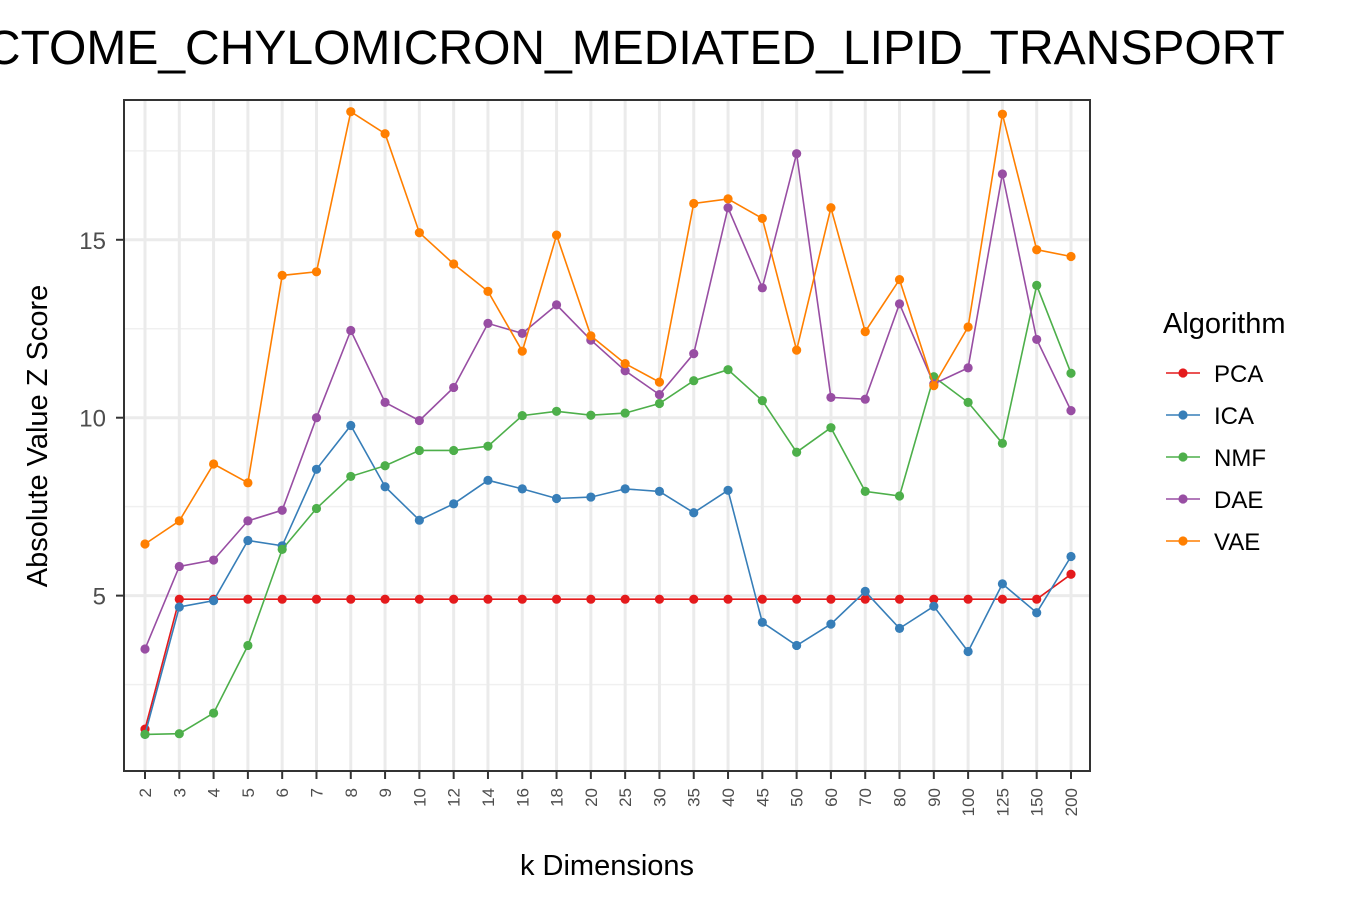 This screenshot has width=1350, height=900. Describe the element at coordinates (865, 797) in the screenshot. I see `x-tick-label: 70` at that location.